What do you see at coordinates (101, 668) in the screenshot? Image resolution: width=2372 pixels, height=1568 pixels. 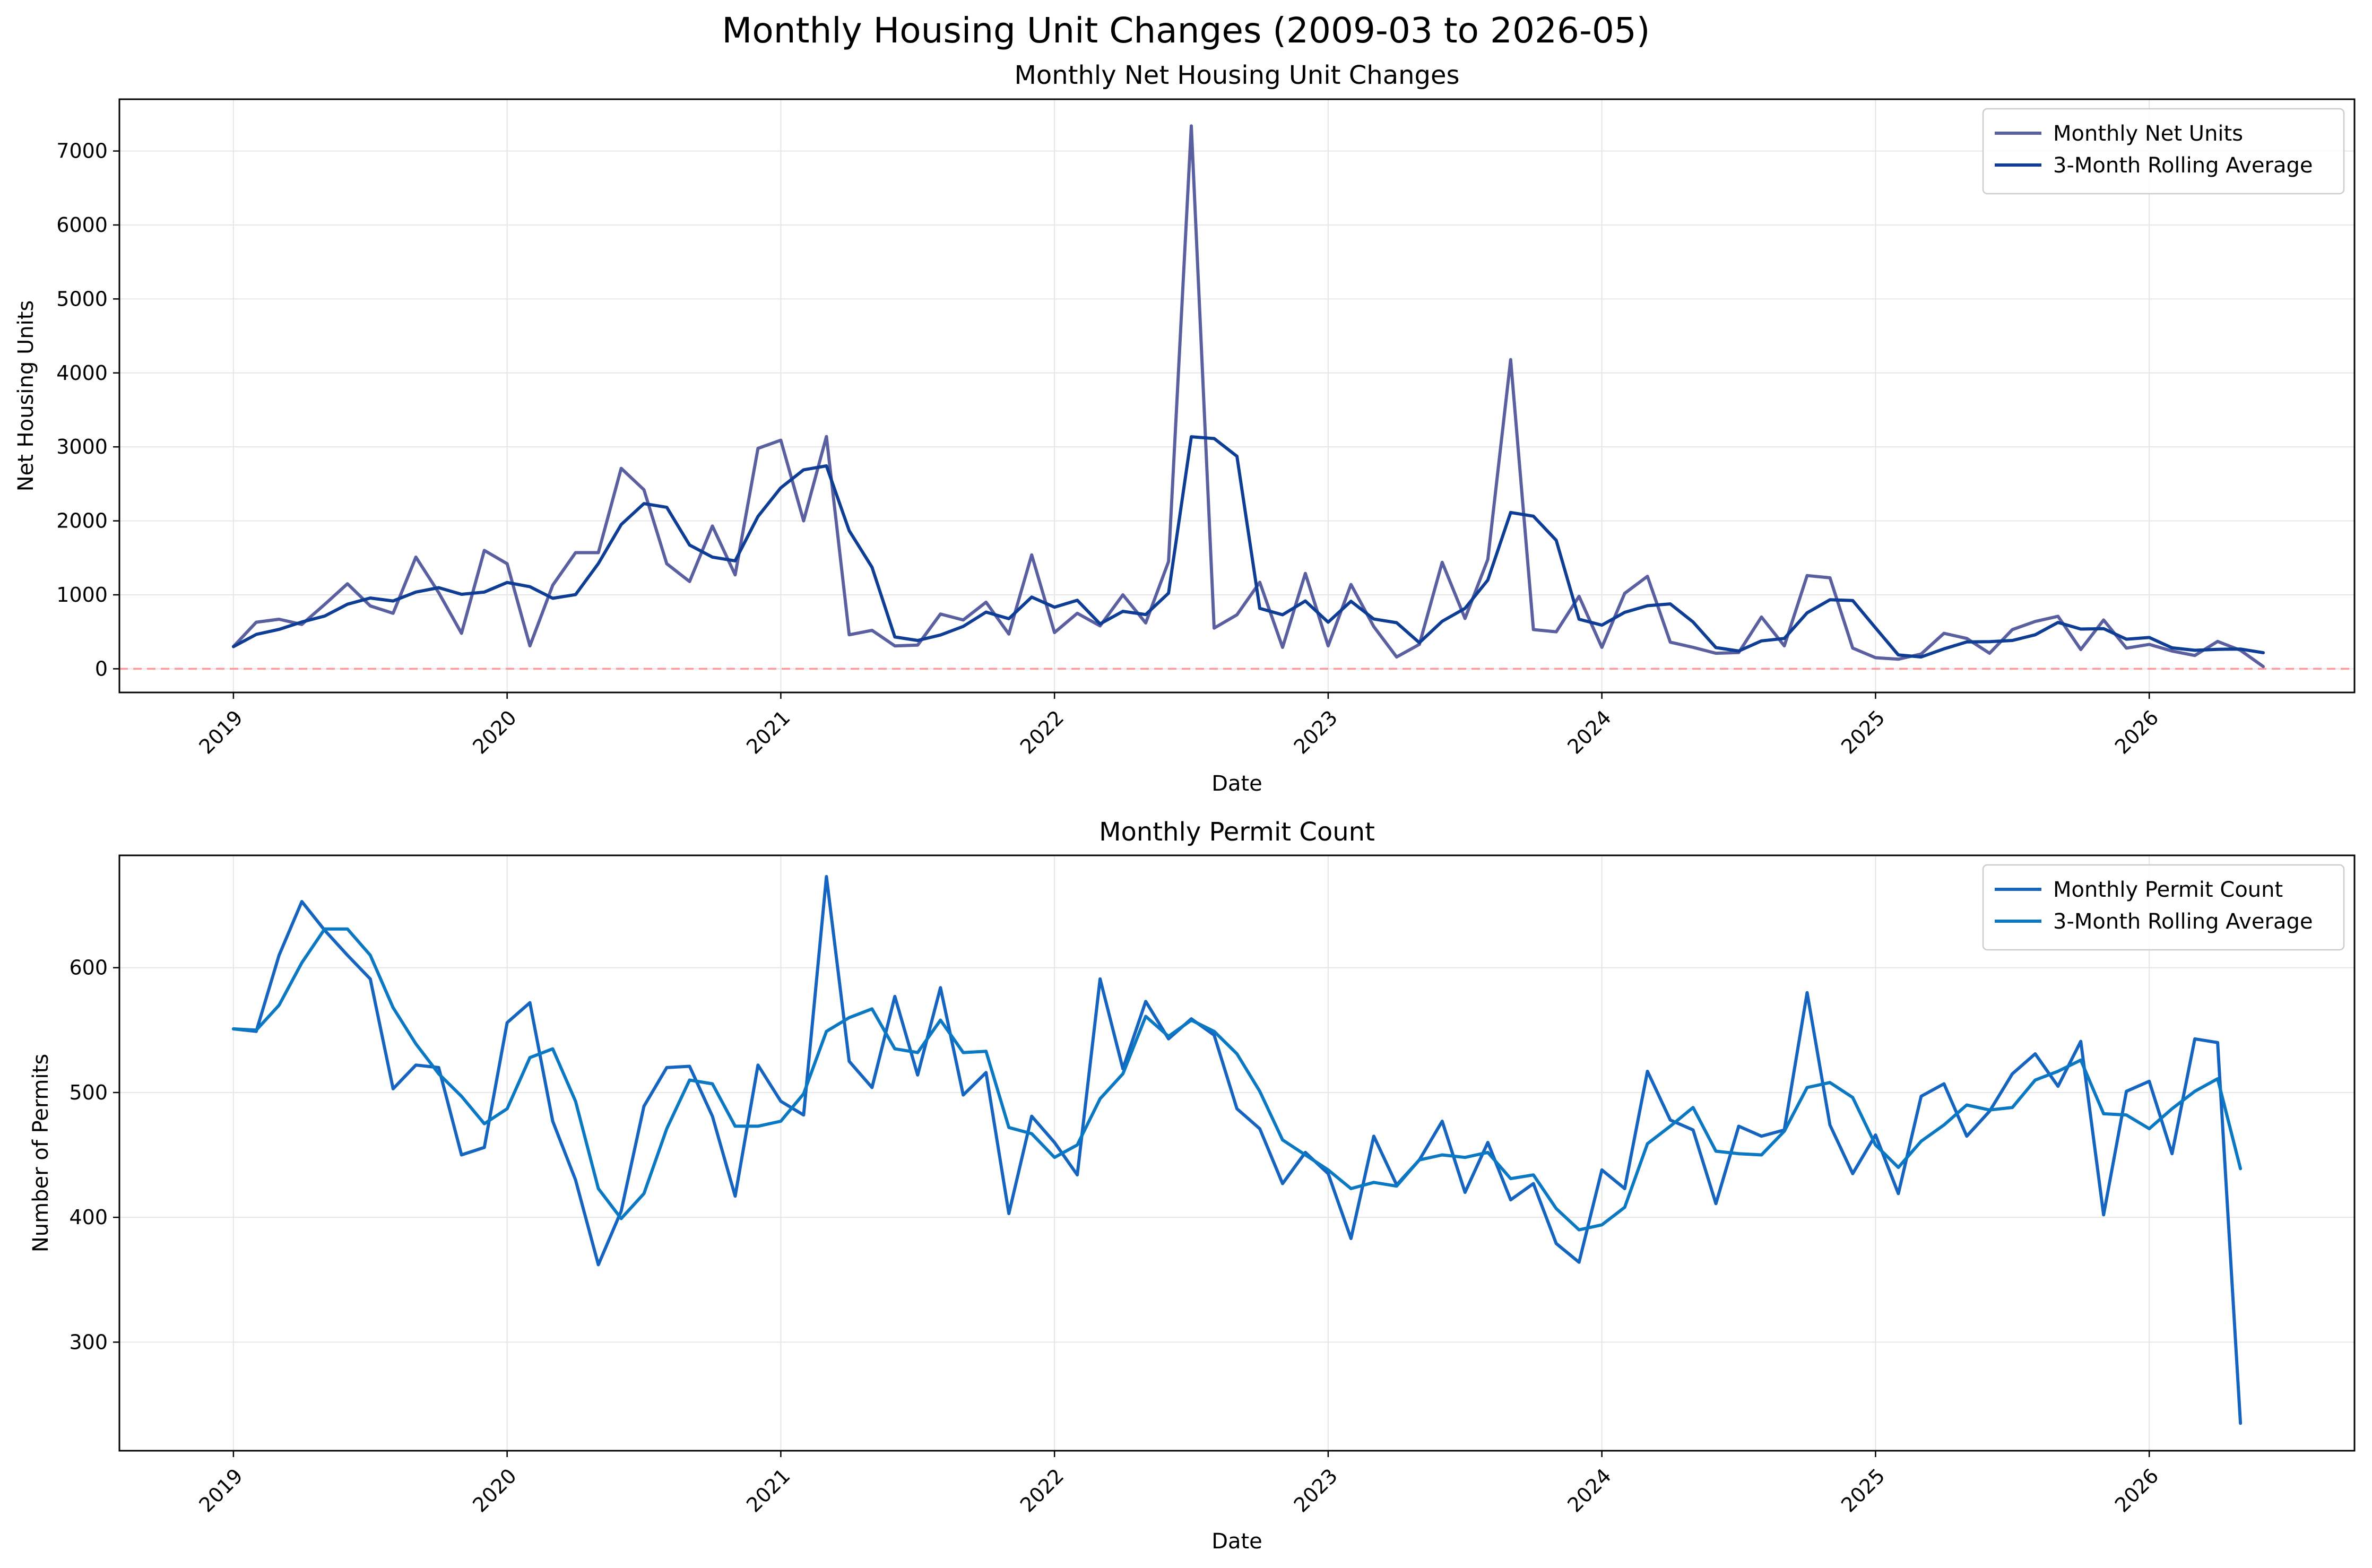 I see `net-units-y-tick-label: 0` at bounding box center [101, 668].